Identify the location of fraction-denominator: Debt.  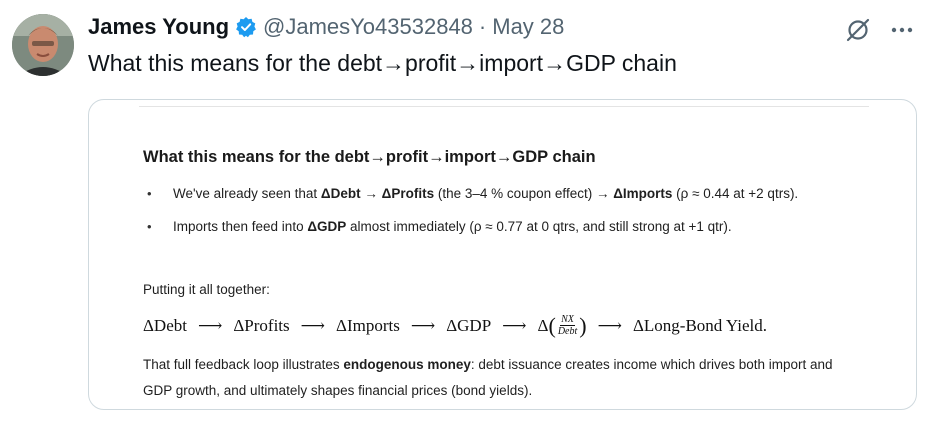
(567, 331).